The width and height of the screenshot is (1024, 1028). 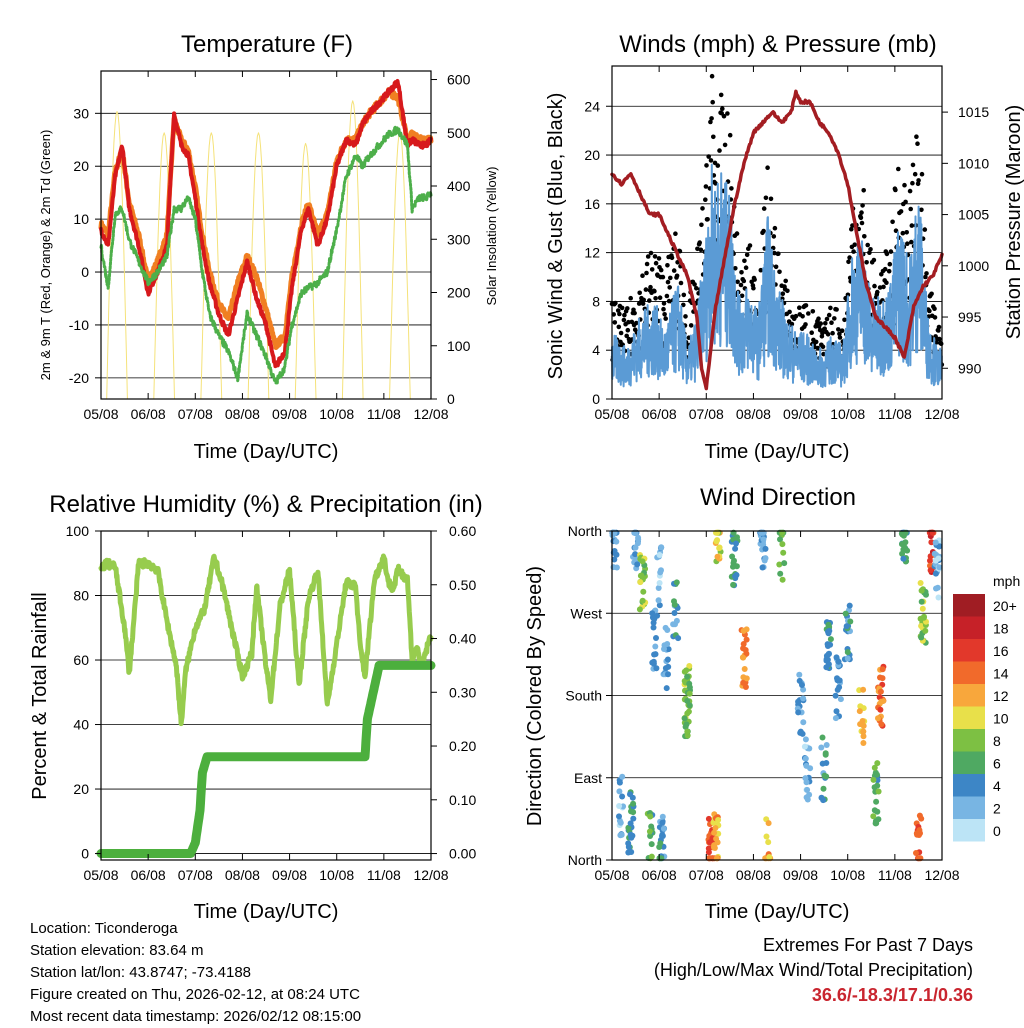 I want to click on humidity-series, so click(x=266, y=640).